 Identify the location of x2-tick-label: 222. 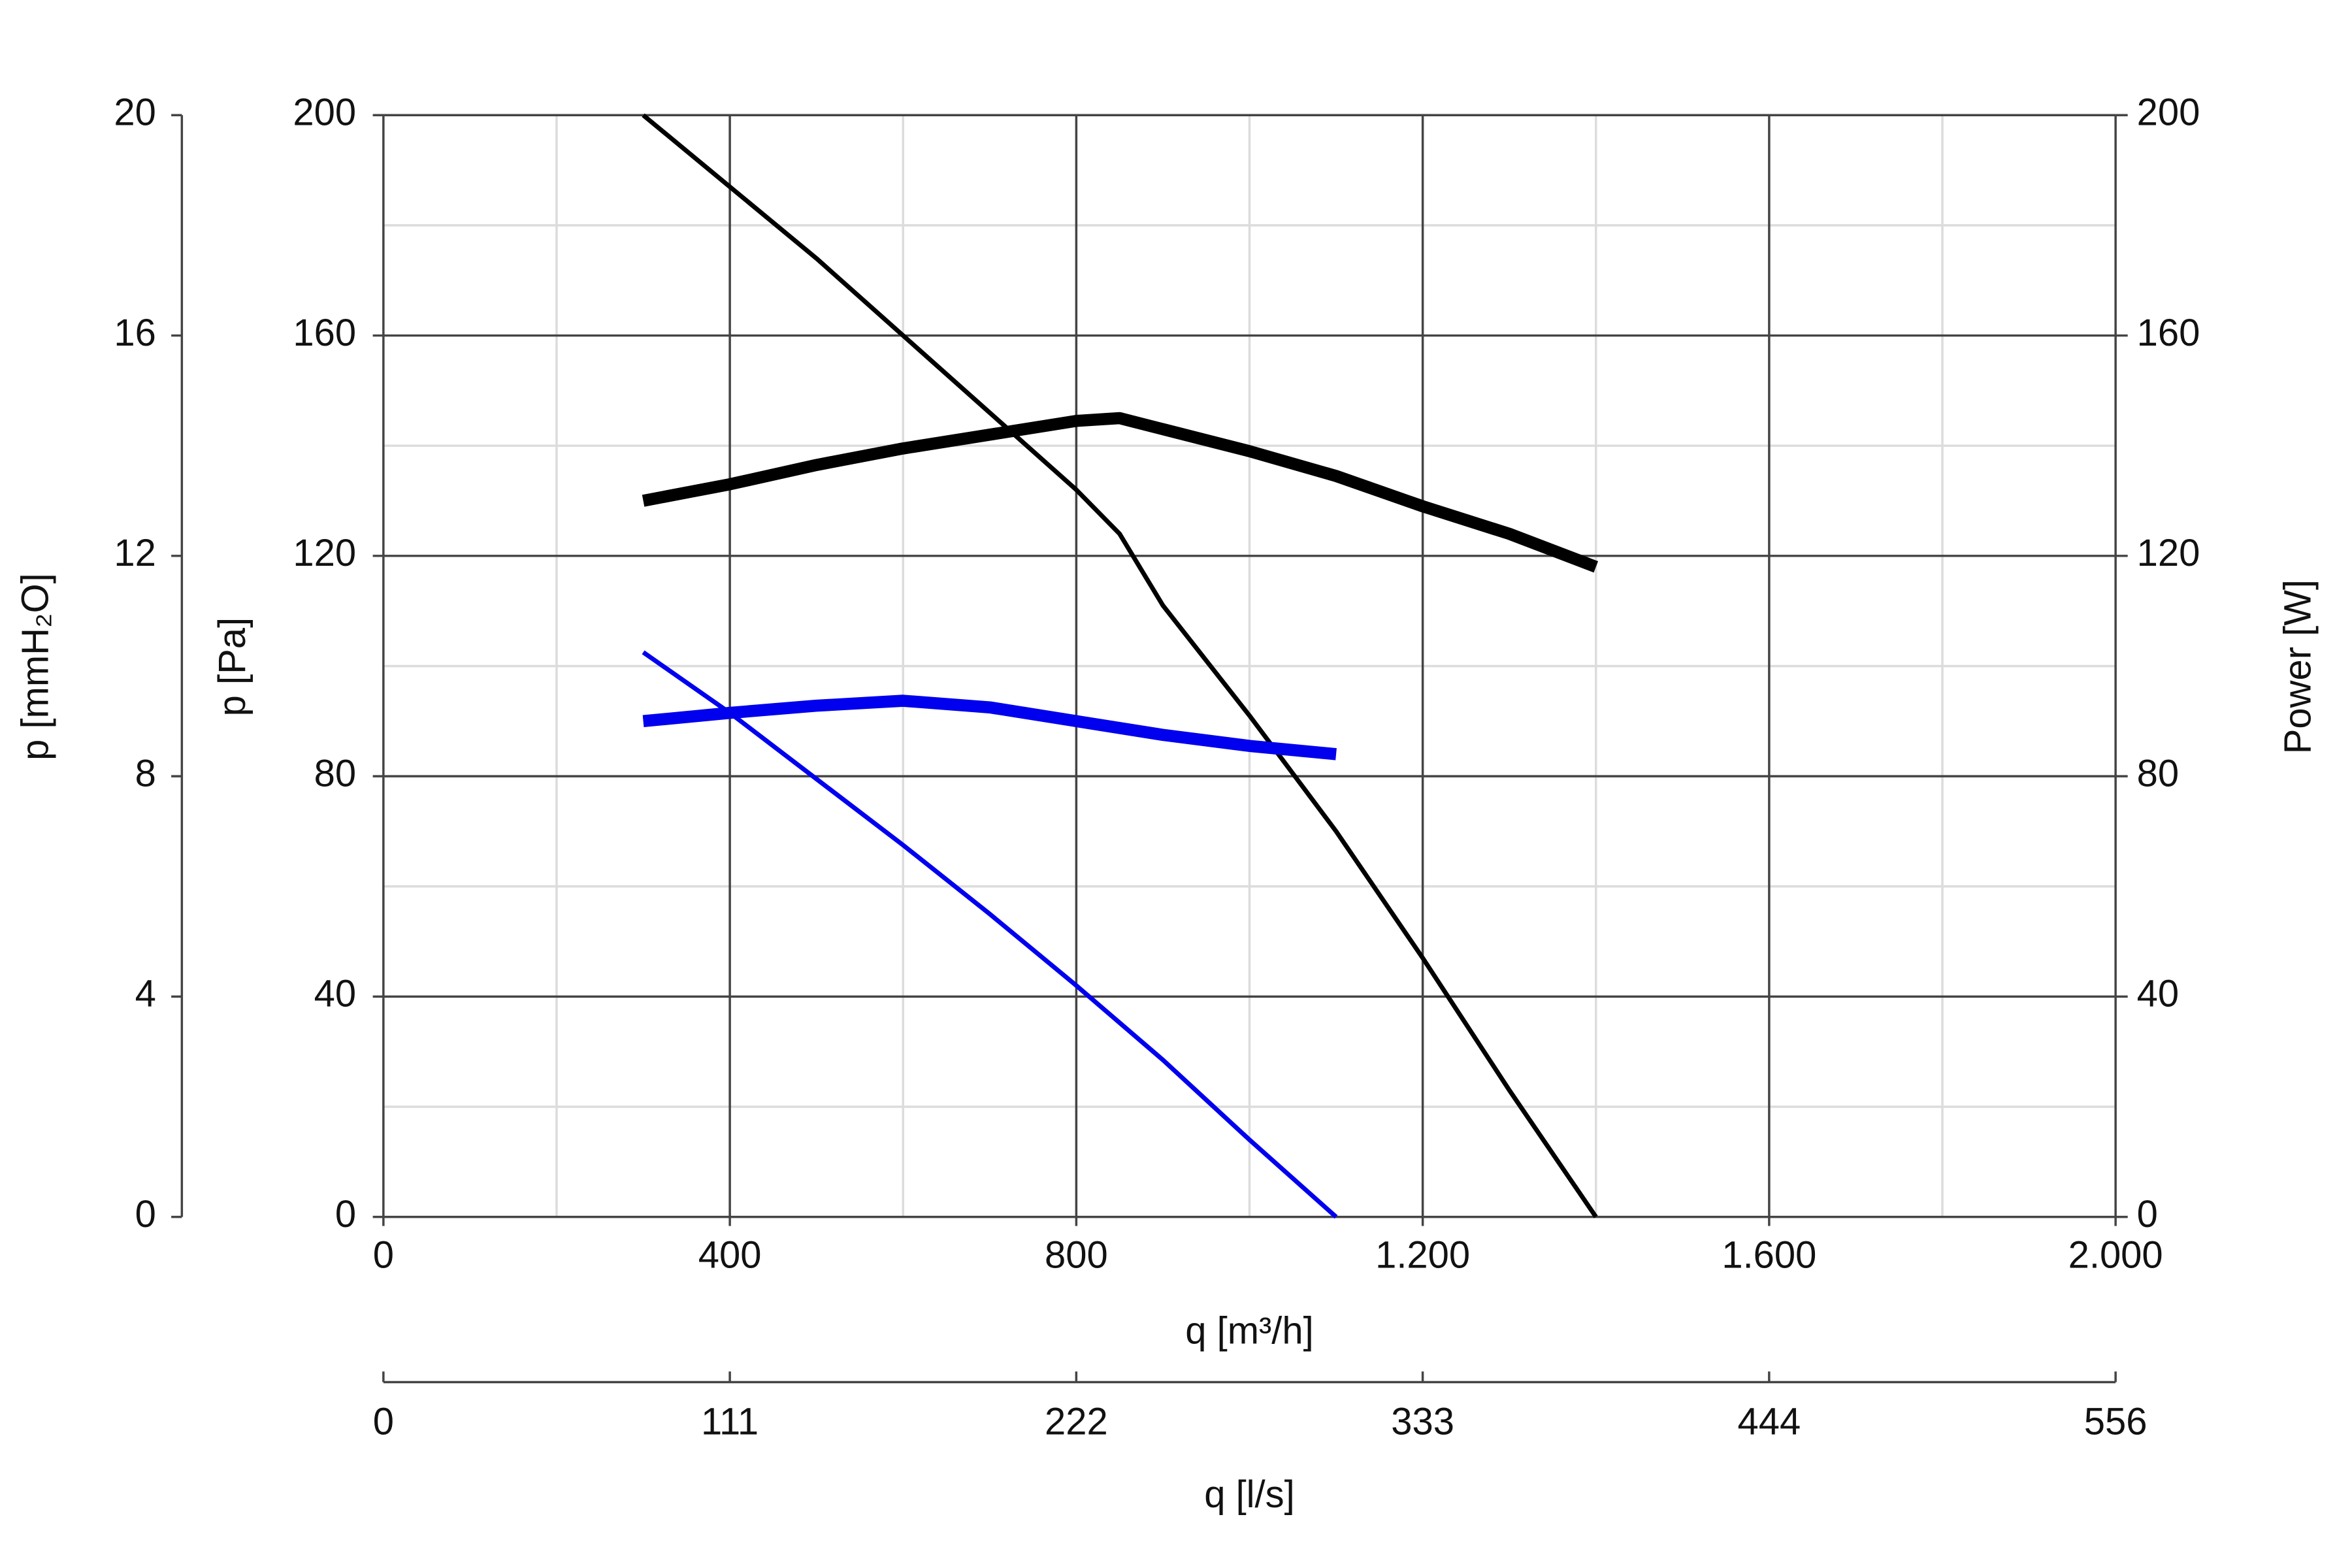
(1076, 1422).